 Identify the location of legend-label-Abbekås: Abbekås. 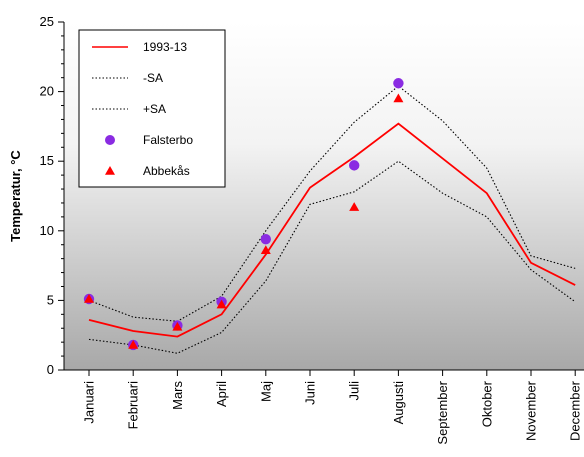
(166, 171).